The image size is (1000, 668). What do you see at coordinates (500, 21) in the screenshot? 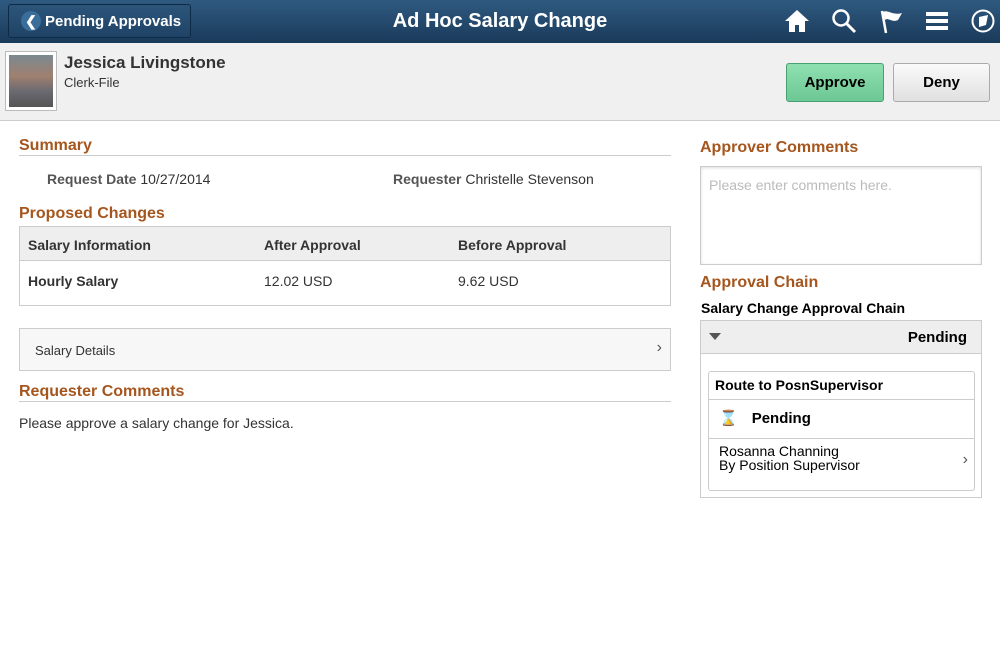
I see `banner: ❮ Pending Approvals Ad Hoc Salary Change` at bounding box center [500, 21].